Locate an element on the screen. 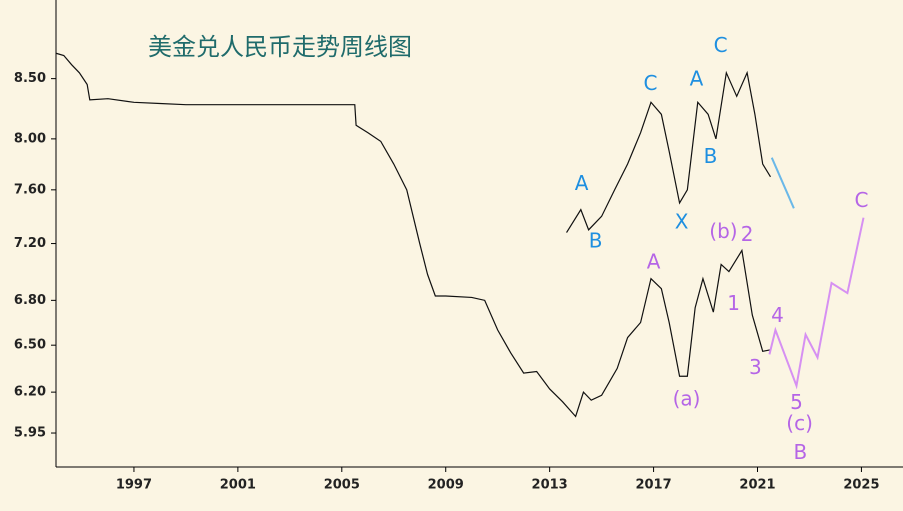 Image resolution: width=903 pixels, height=511 pixels. x-tick-label: 2009 is located at coordinates (446, 485).